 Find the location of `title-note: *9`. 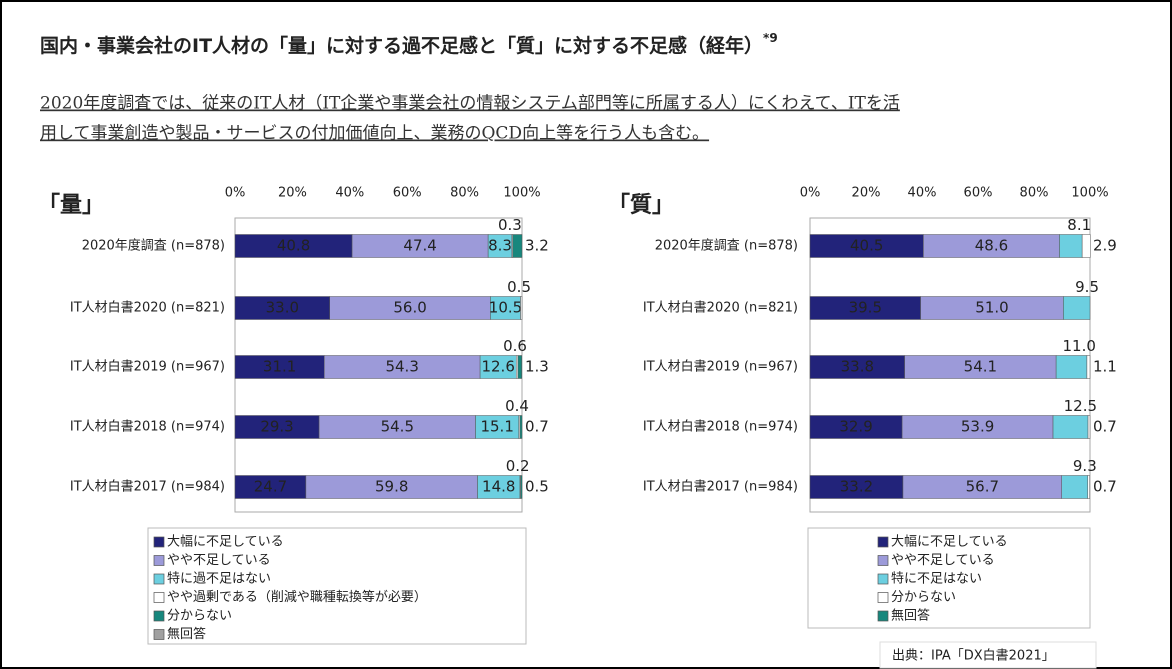

title-note: *9 is located at coordinates (770, 38).